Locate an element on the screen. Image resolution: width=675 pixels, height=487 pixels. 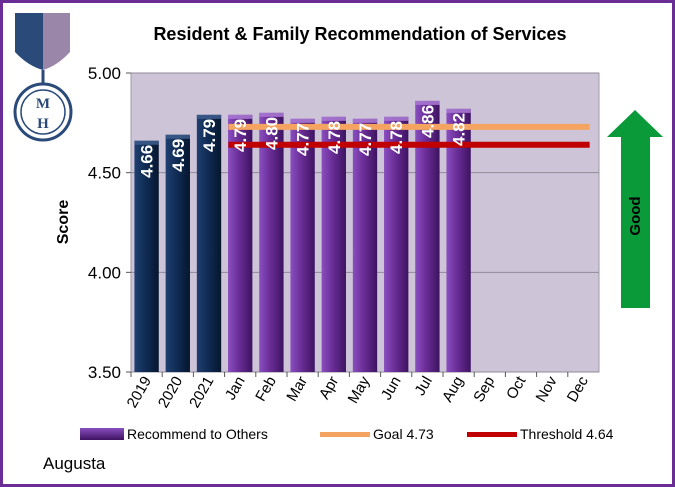
x-tick-label: May is located at coordinates (359, 389).